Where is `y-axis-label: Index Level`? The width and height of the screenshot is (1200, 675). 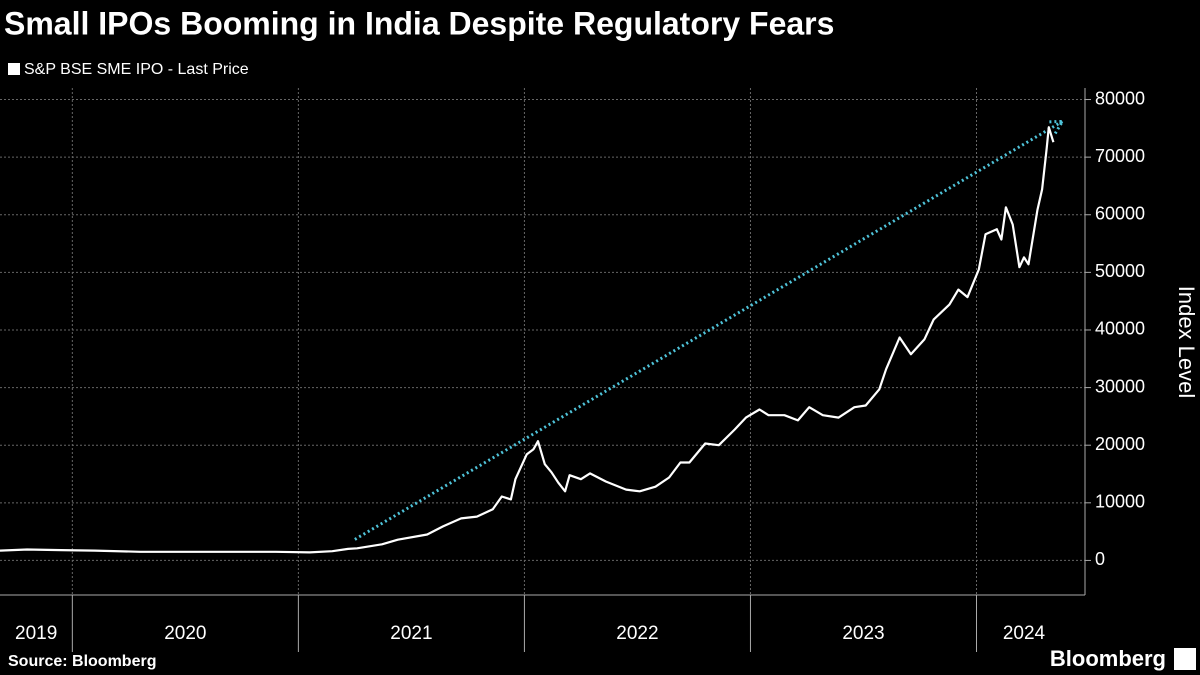
y-axis-label: Index Level is located at coordinates (1186, 342).